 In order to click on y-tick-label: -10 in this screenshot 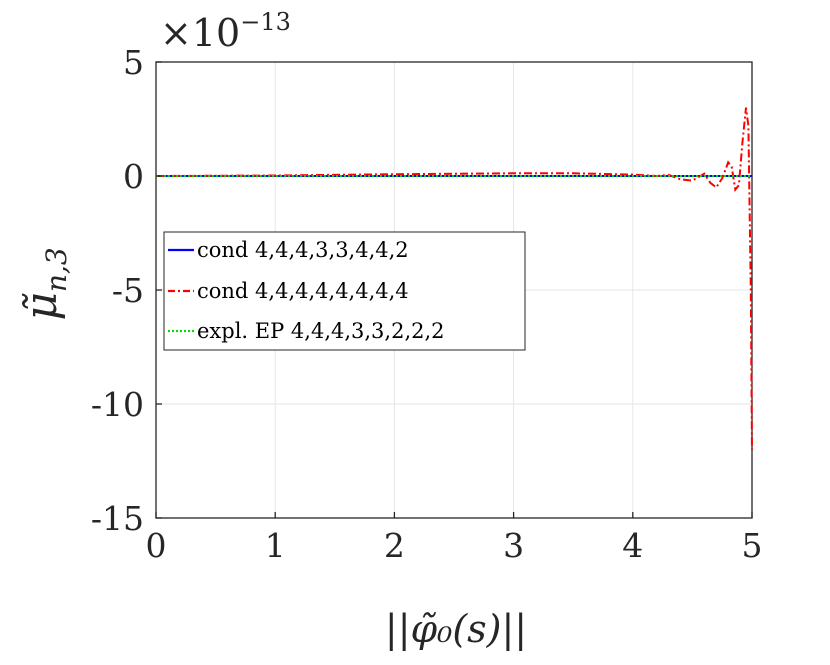, I will do `click(117, 404)`.